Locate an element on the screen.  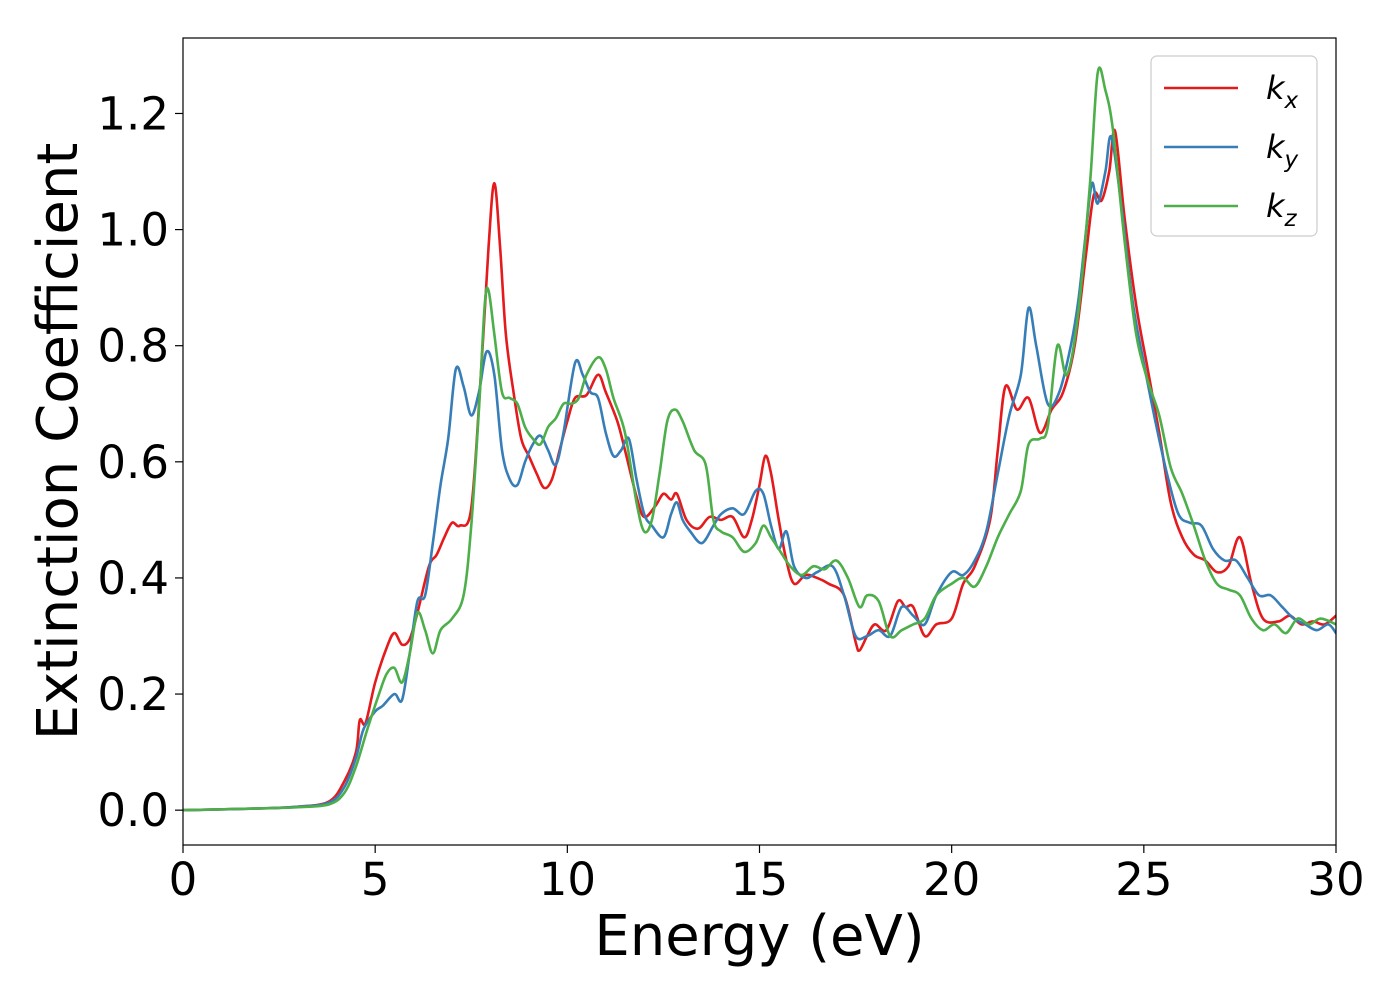
y-tick-label: 0.0 is located at coordinates (133, 810).